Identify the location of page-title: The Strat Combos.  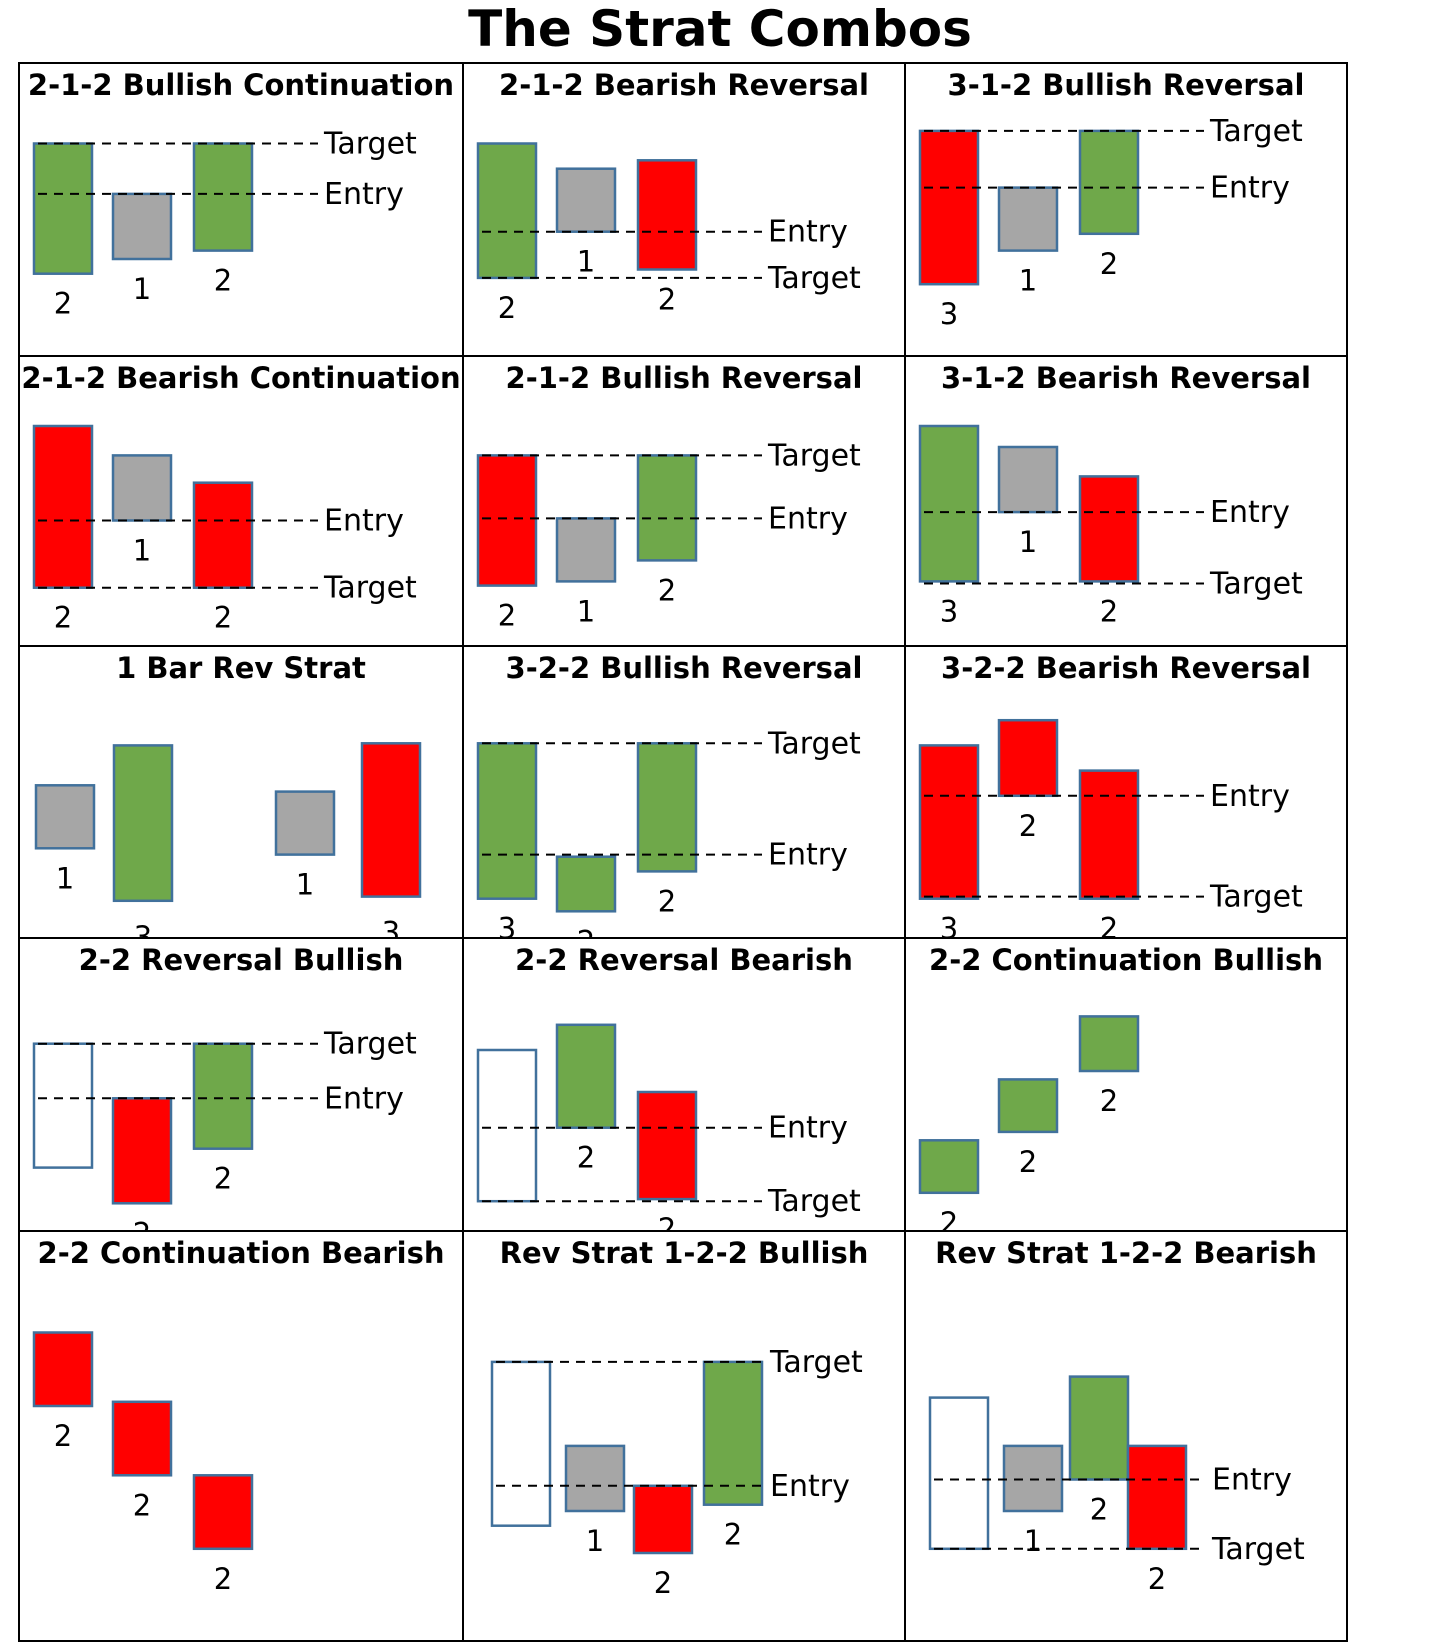
(720, 29).